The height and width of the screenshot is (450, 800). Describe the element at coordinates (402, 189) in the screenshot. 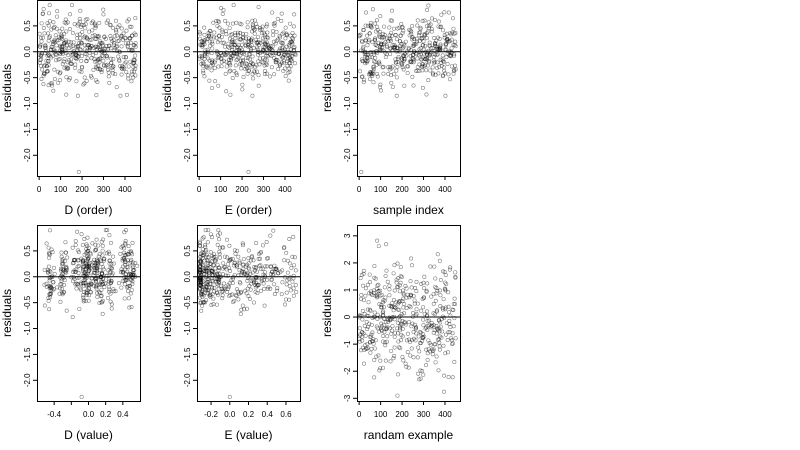

I see `x-tick-label: 200` at that location.